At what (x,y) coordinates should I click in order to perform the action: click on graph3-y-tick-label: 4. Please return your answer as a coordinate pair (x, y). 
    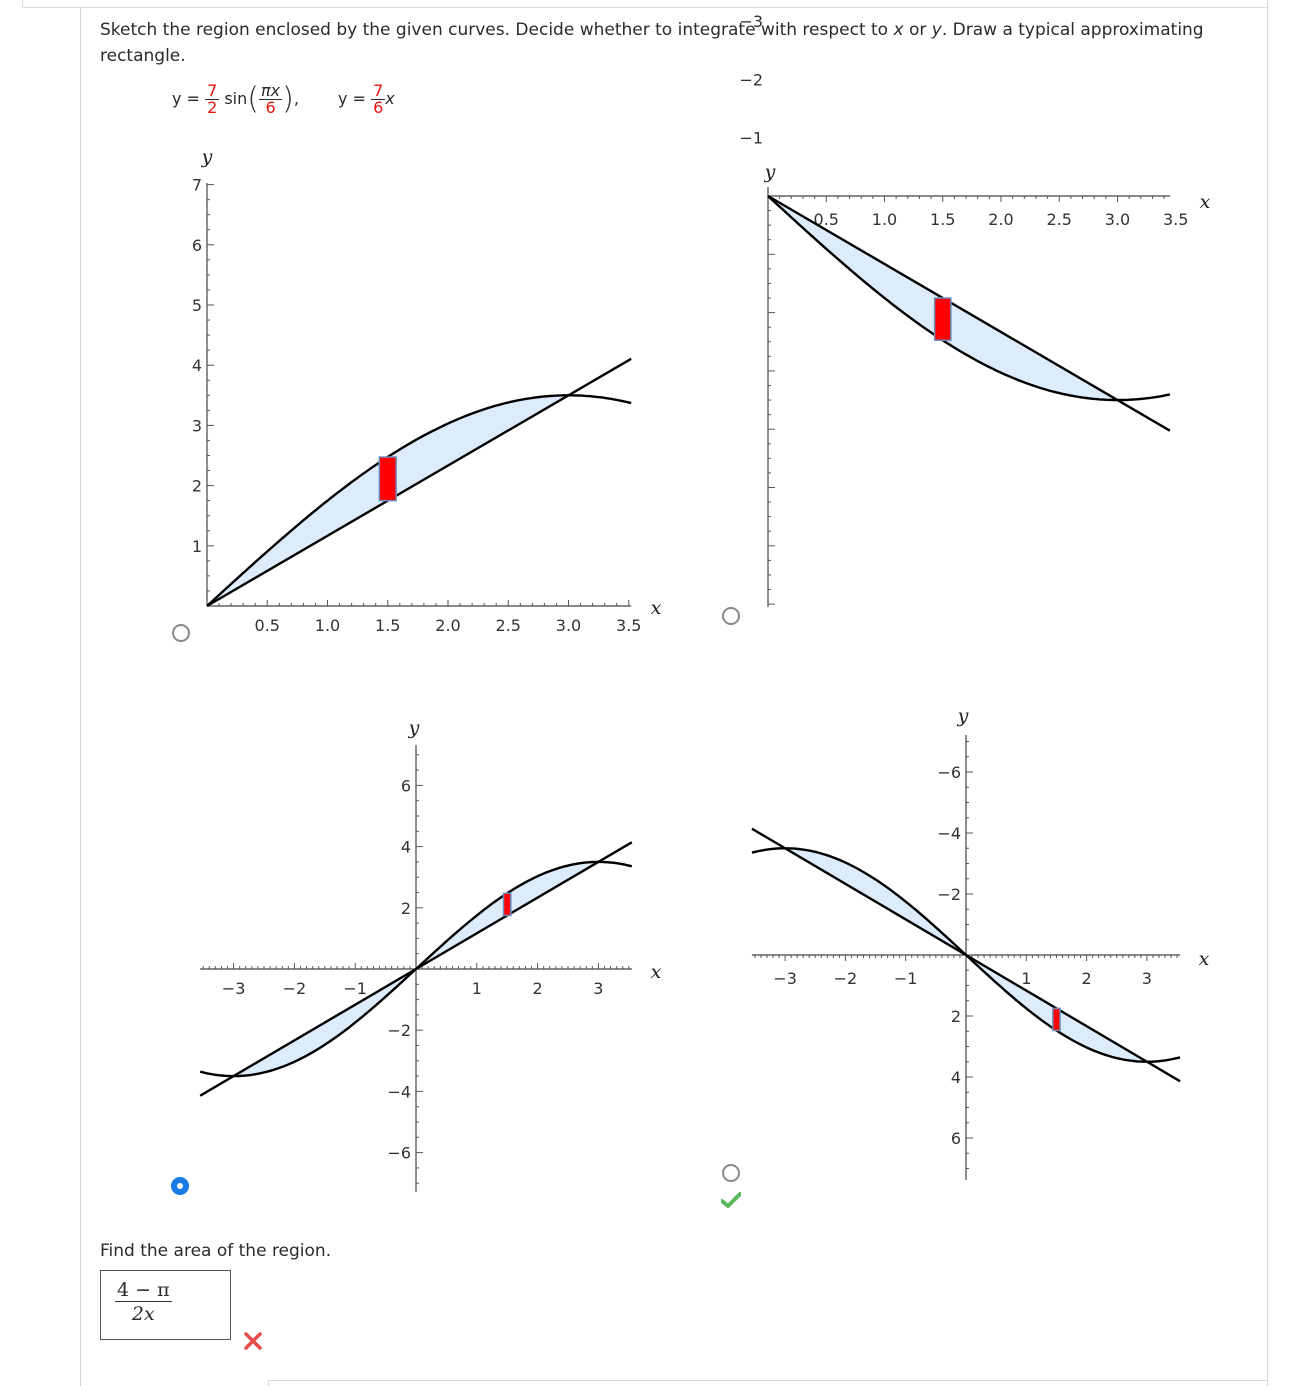
    Looking at the image, I should click on (406, 847).